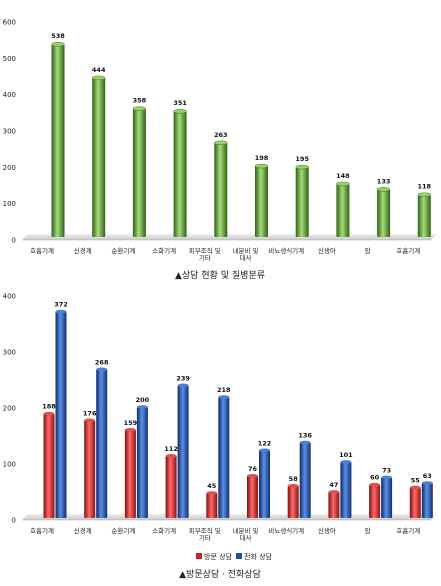 The width and height of the screenshot is (441, 586). I want to click on legend-label-phone: 전화 상담, so click(258, 556).